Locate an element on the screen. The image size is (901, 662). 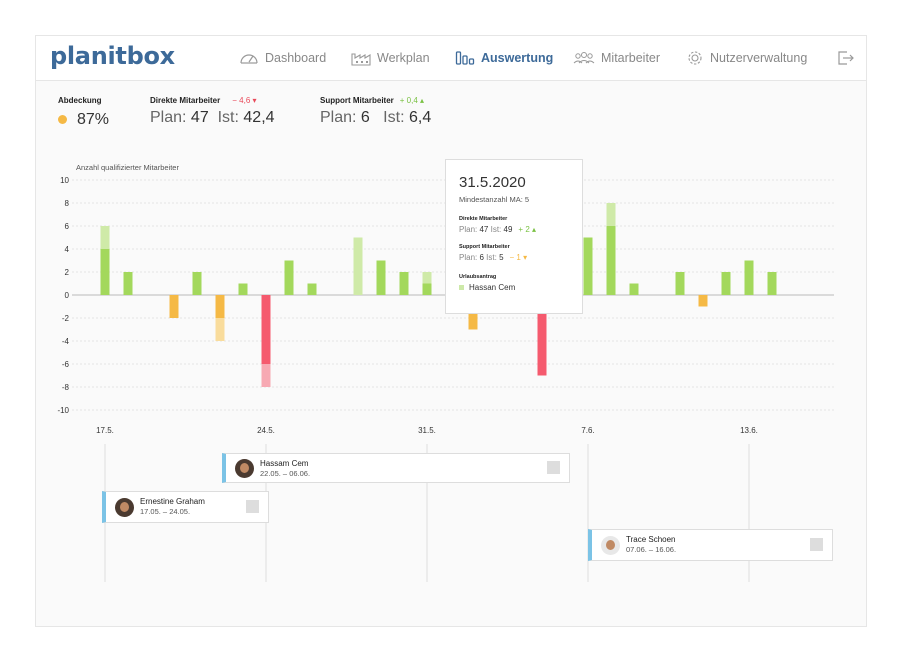
y-tick-label: 4 is located at coordinates (67, 249).